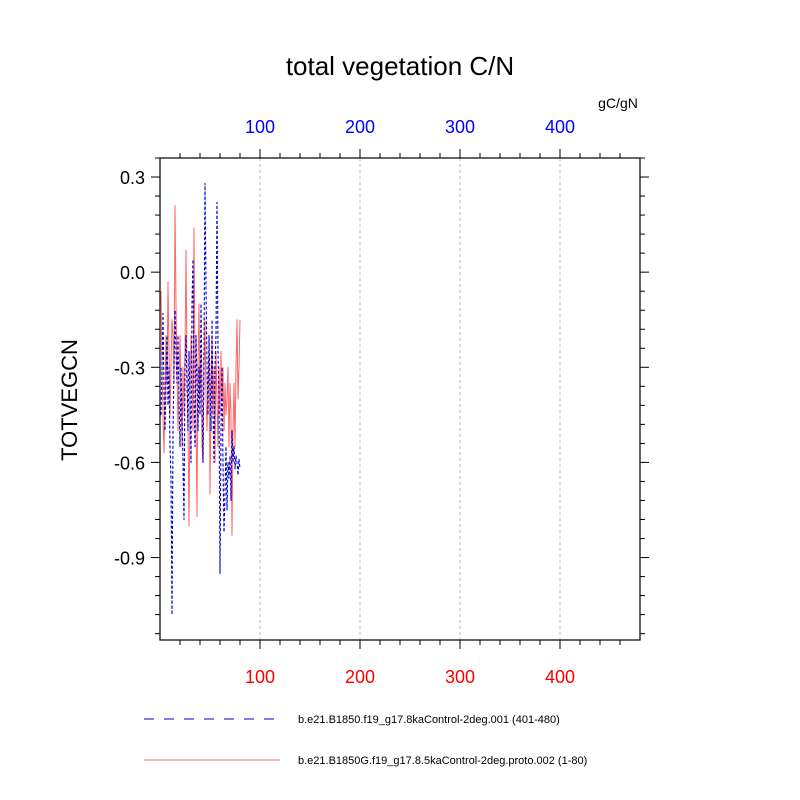 This screenshot has height=800, width=800. What do you see at coordinates (618, 103) in the screenshot?
I see `units-label: gC/gN` at bounding box center [618, 103].